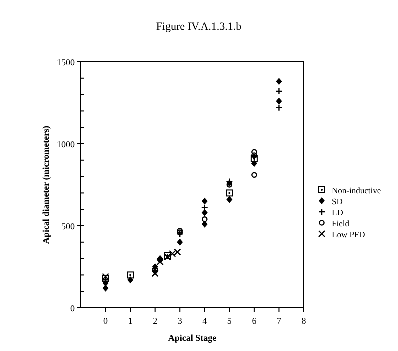 The image size is (398, 351). Describe the element at coordinates (69, 227) in the screenshot. I see `y-tick-label: 500` at that location.